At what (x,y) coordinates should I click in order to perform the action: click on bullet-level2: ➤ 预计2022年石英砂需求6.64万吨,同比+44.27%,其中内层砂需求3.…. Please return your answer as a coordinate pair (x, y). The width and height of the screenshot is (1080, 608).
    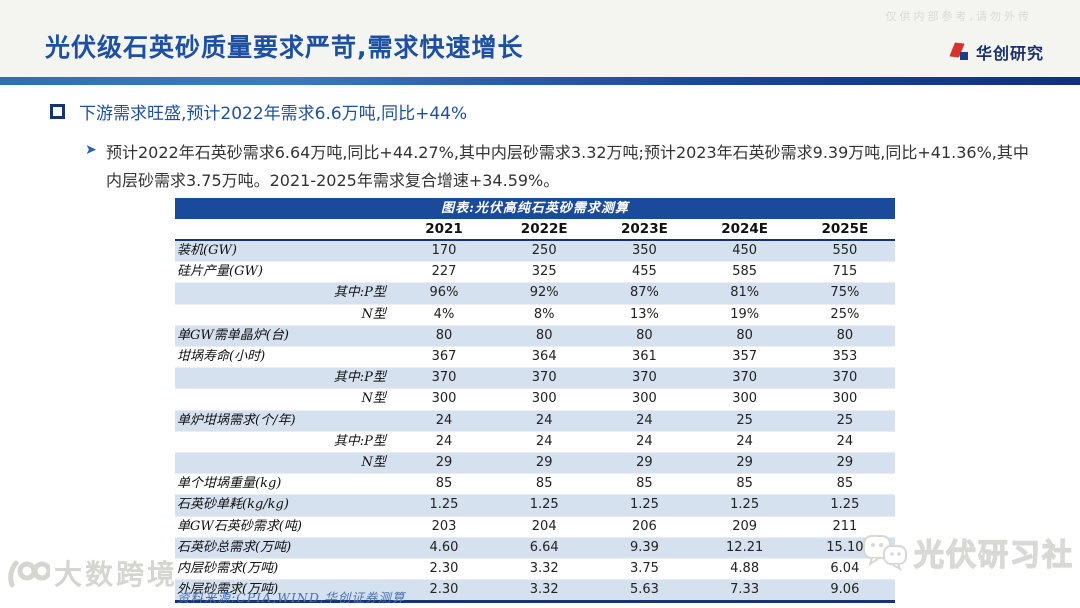
    Looking at the image, I should click on (562, 166).